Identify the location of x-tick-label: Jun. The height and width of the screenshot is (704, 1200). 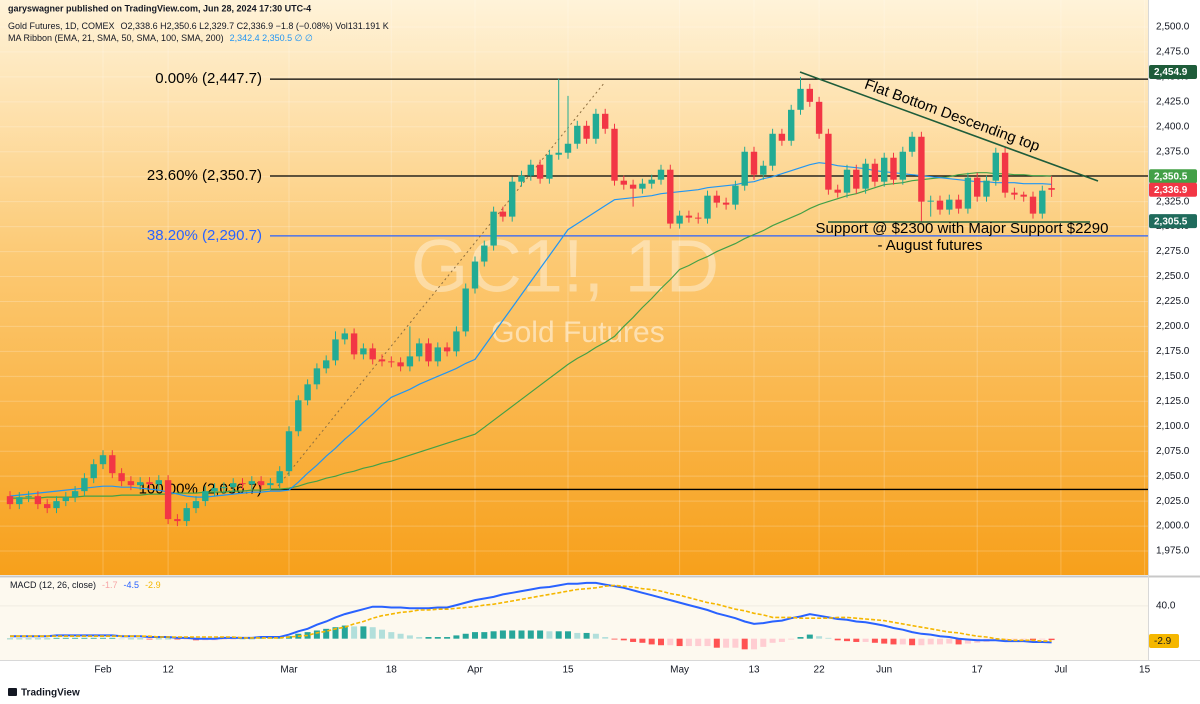
(884, 670).